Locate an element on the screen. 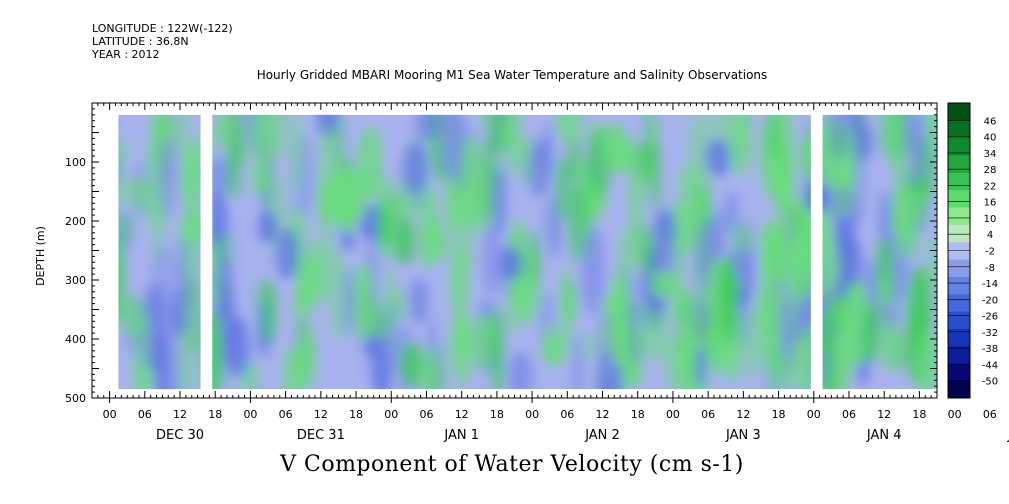  colorbar: 46 40 34 28 22 16 10 4 -2 -8 -14 -20 -26 -32 -38 -44 -50 is located at coordinates (972, 250).